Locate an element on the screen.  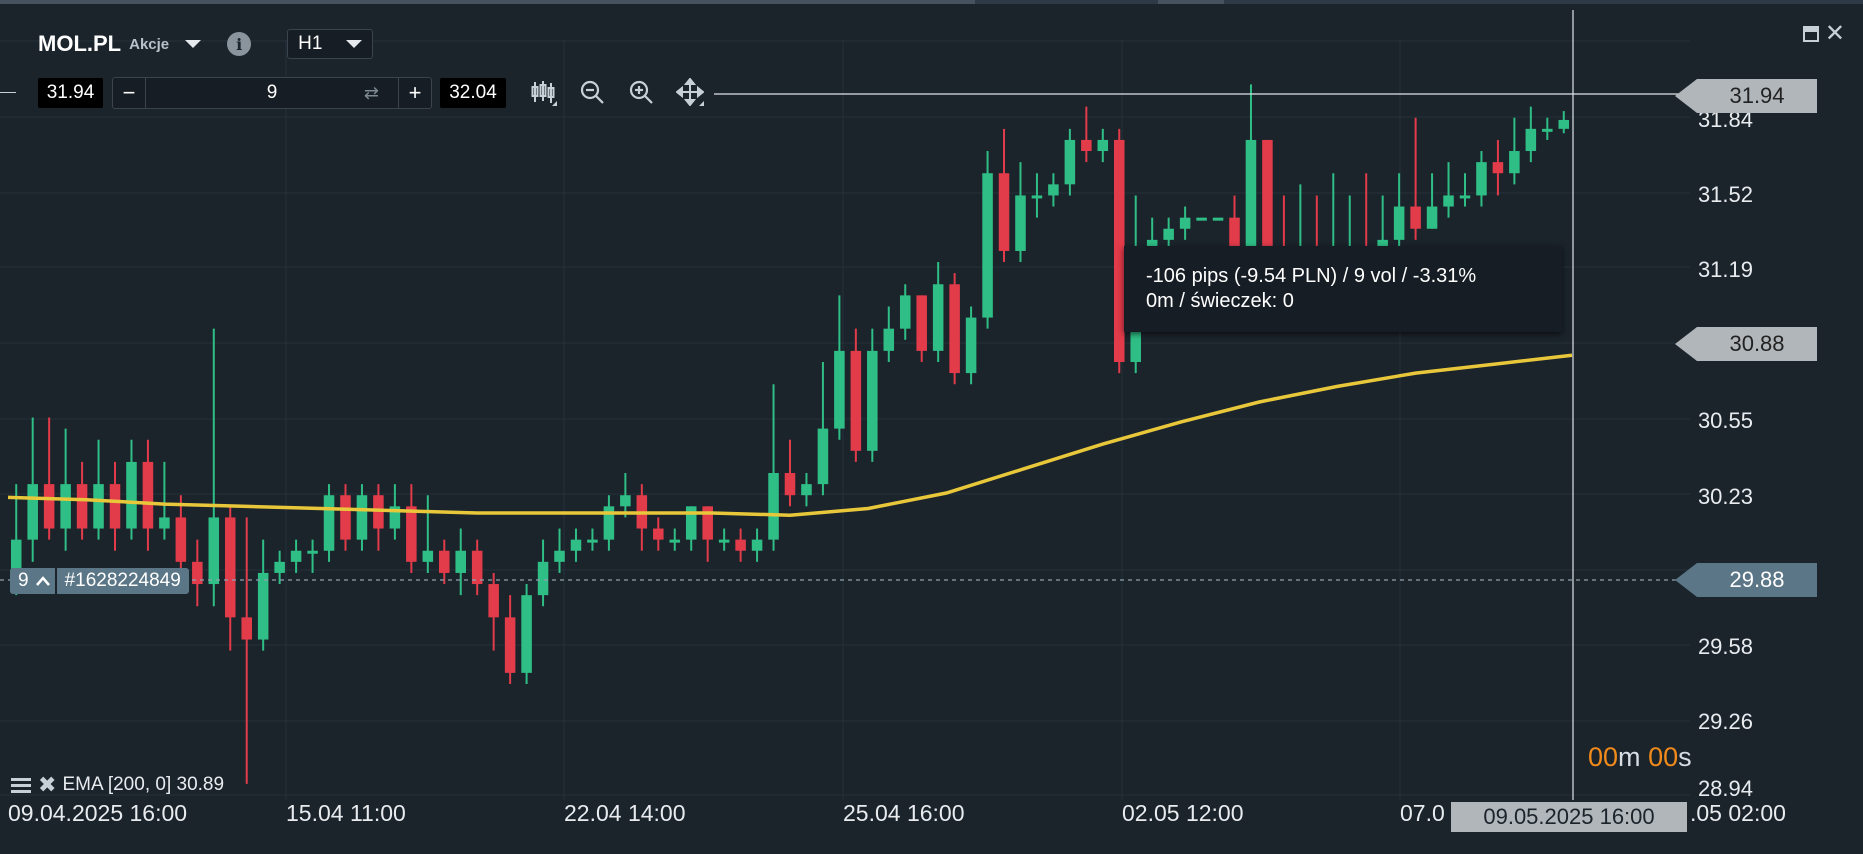
zoom-out-icon is located at coordinates (591, 92).